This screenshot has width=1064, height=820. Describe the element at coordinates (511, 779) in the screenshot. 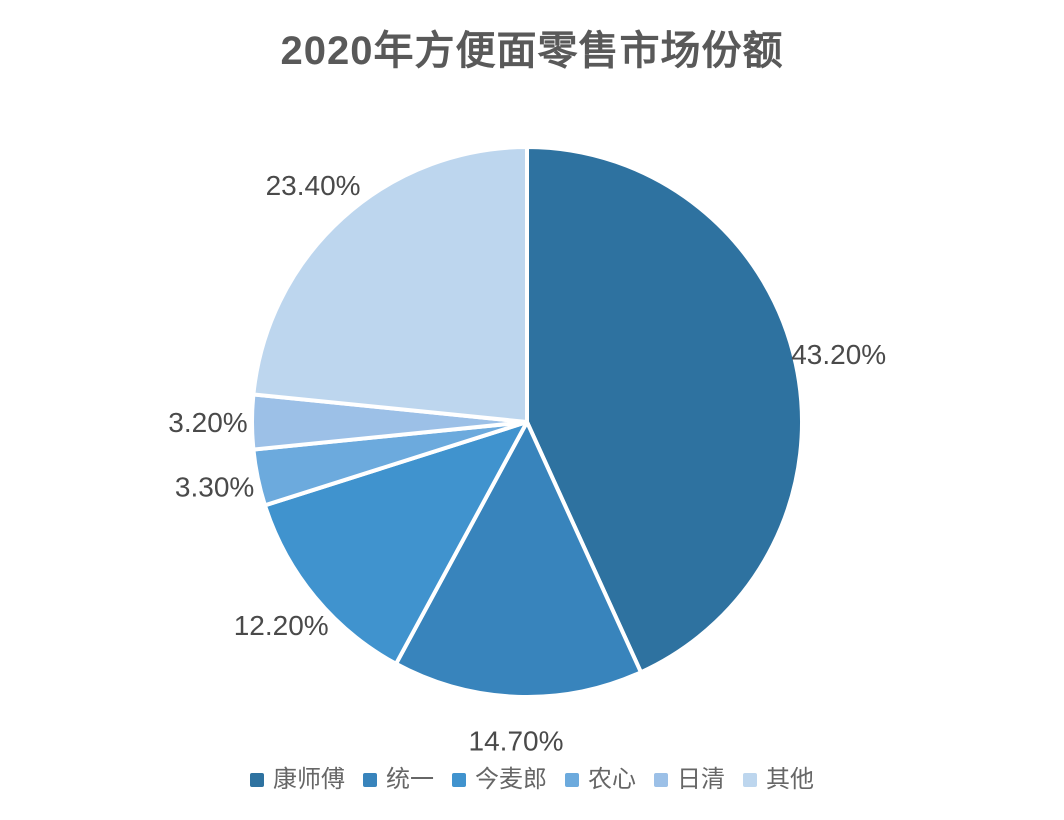

I see `legend-label: 今麦郎` at that location.